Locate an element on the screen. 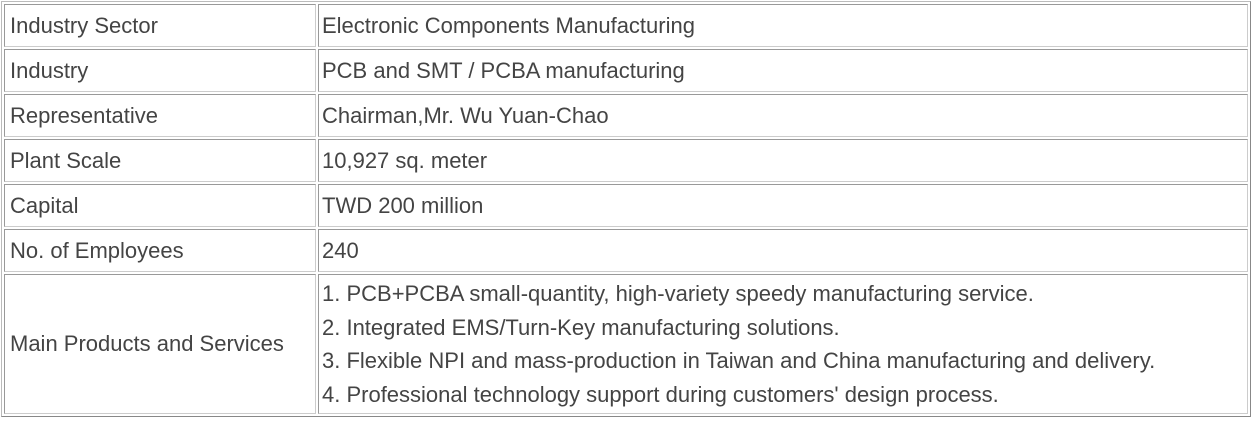 This screenshot has height=424, width=1253. row-label: Industry Sector is located at coordinates (160, 25).